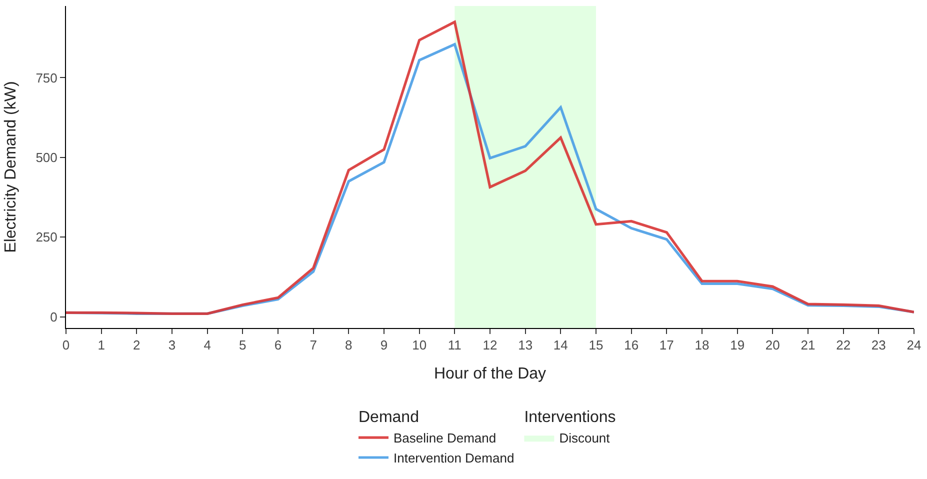  I want to click on x-tick-label: 21, so click(808, 345).